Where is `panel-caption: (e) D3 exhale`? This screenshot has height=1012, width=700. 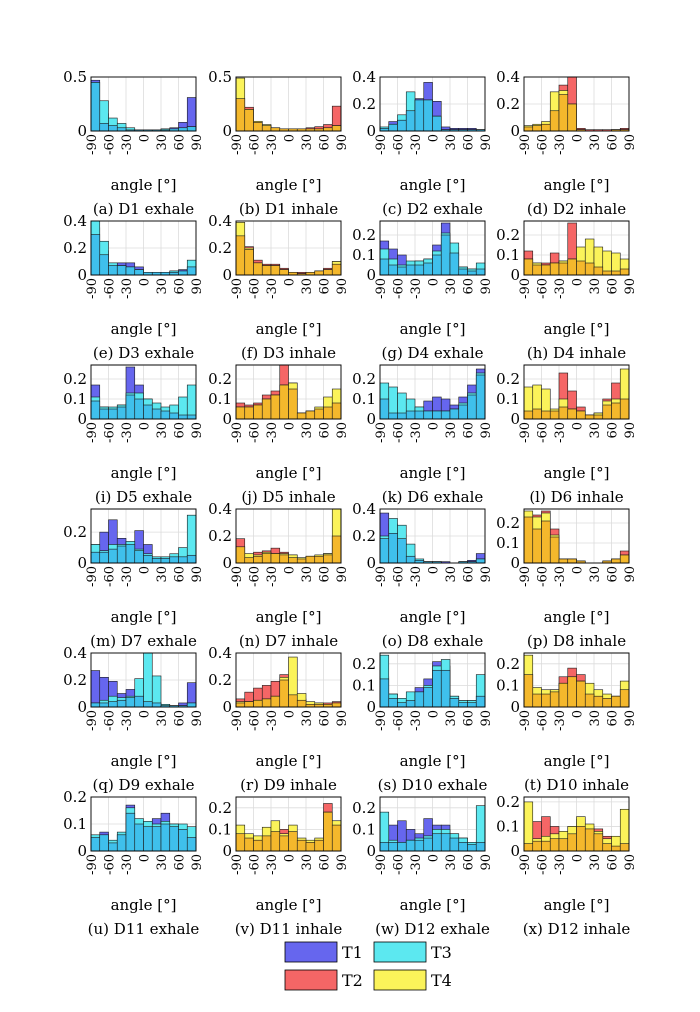
panel-caption: (e) D3 exhale is located at coordinates (143, 353).